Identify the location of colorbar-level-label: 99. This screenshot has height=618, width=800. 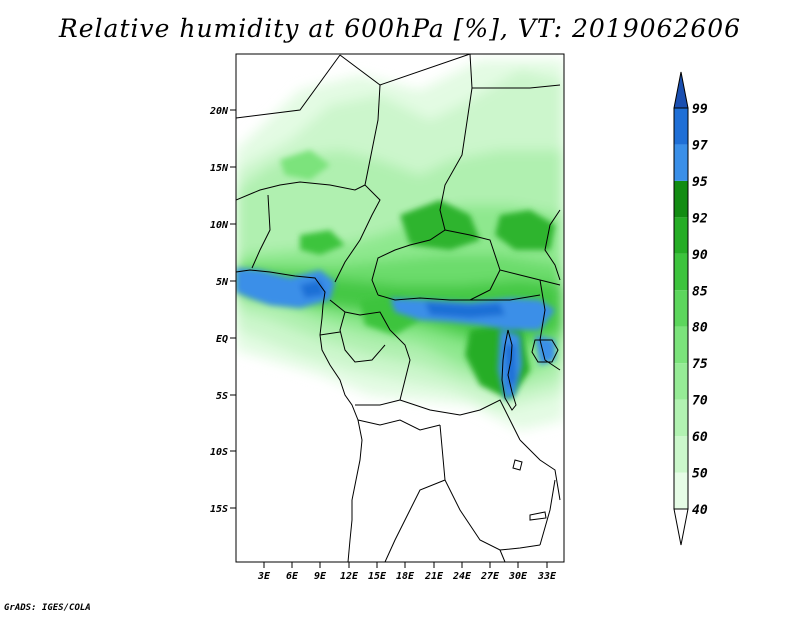
(700, 109).